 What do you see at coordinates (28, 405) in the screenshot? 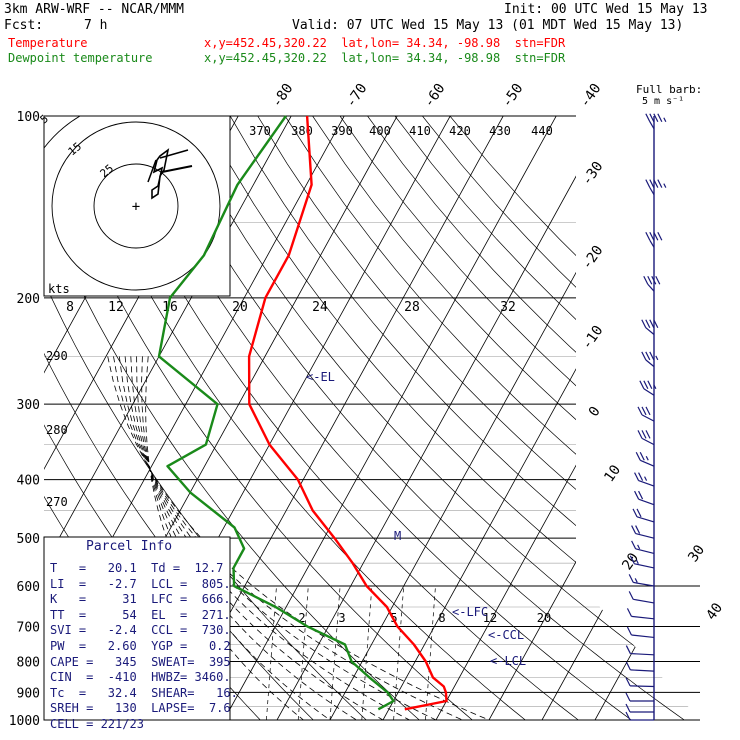
I see `pressure-tick-label: 300` at bounding box center [28, 405].